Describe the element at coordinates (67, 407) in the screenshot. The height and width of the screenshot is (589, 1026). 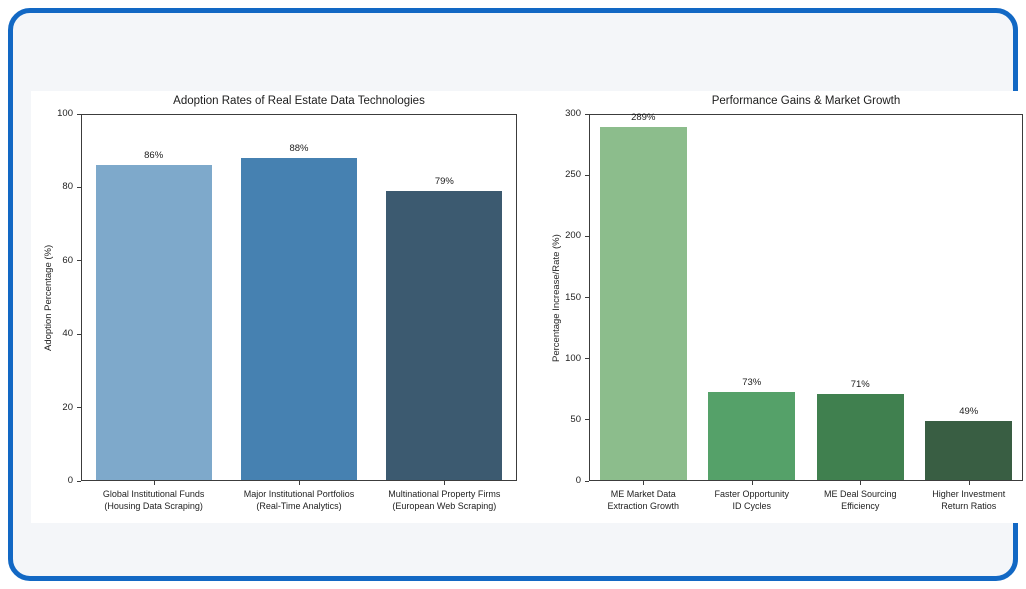
I see `y-tick-label: 20` at that location.